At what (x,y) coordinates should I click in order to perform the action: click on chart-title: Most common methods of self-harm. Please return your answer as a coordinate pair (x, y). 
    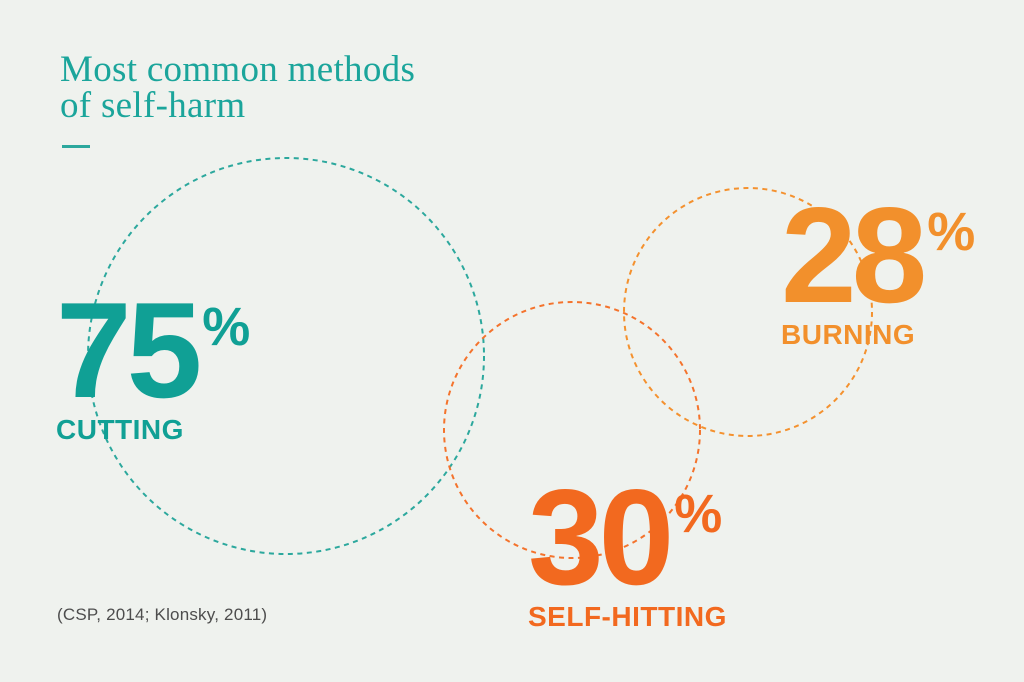
    Looking at the image, I should click on (238, 87).